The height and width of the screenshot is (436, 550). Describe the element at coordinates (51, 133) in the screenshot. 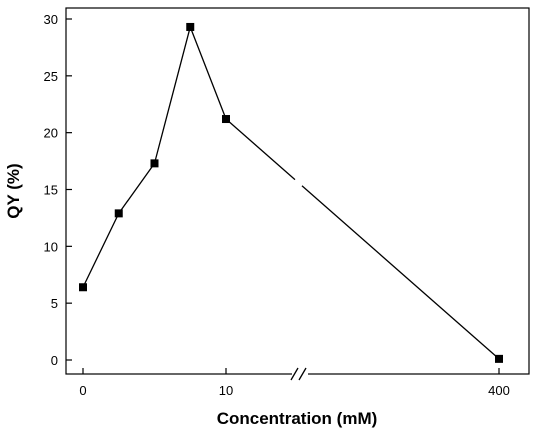

I see `y-tick-label: 20` at that location.